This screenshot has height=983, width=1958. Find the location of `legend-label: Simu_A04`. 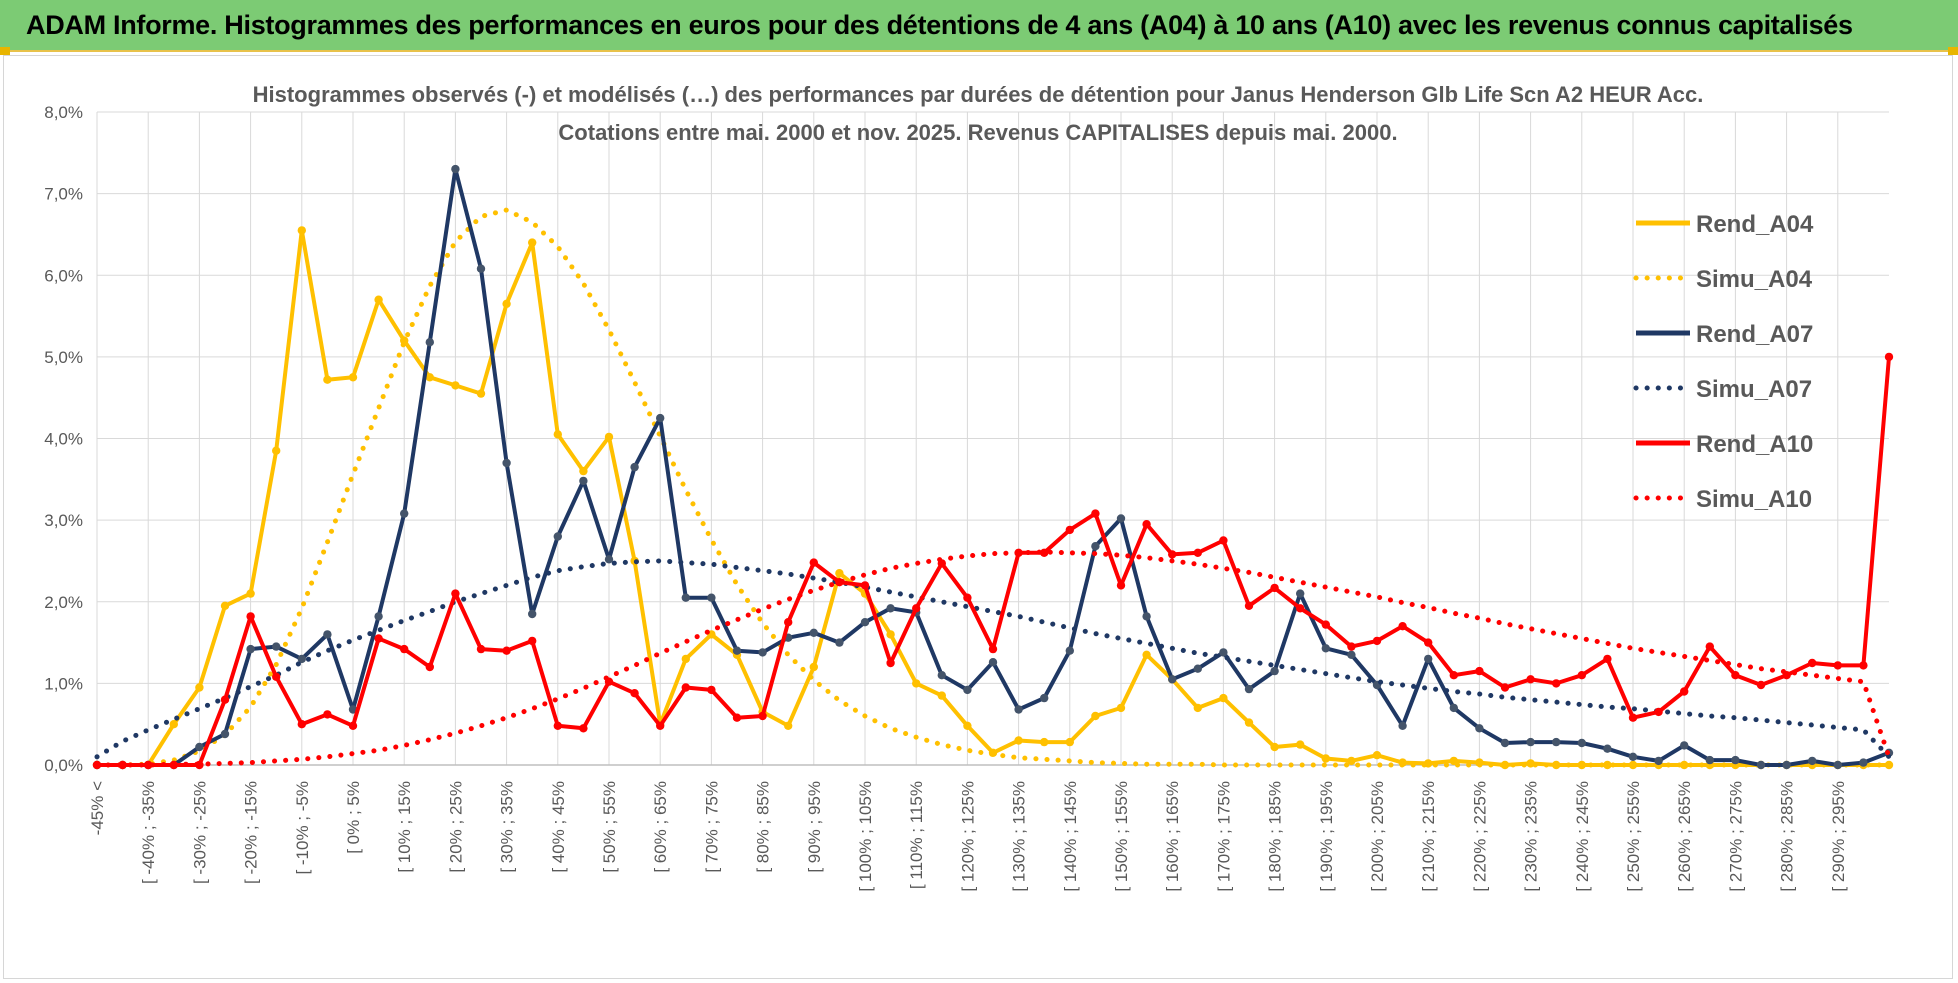

legend-label: Simu_A04 is located at coordinates (1754, 279).